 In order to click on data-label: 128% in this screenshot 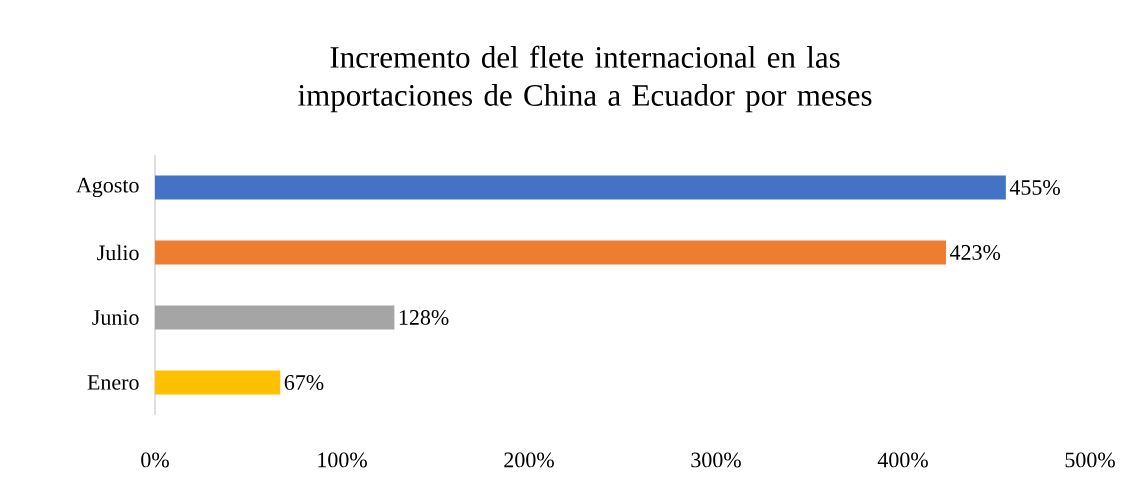, I will do `click(424, 317)`.